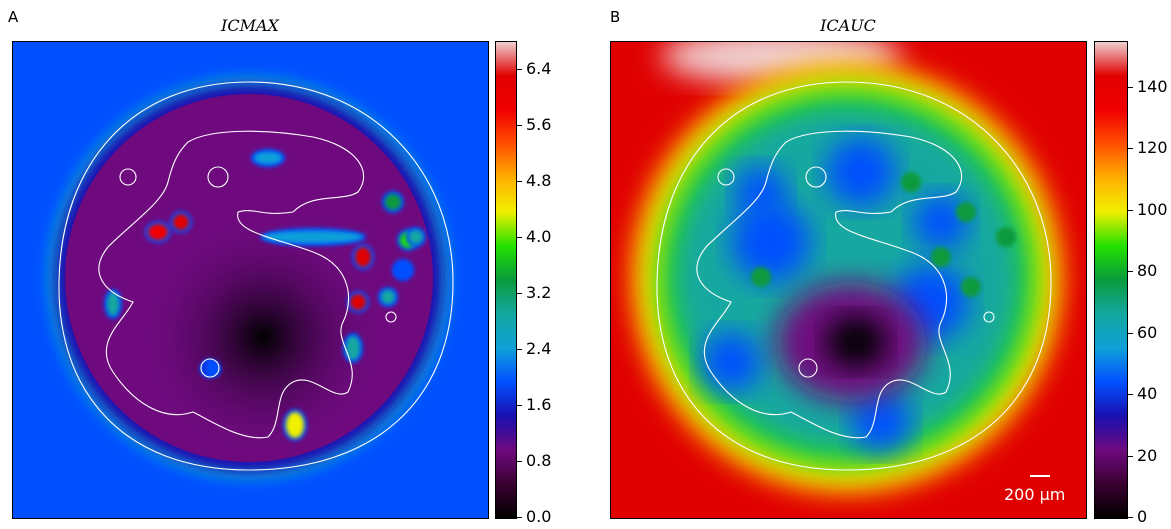  Describe the element at coordinates (1111, 280) in the screenshot. I see `colorbar-icauc` at that location.